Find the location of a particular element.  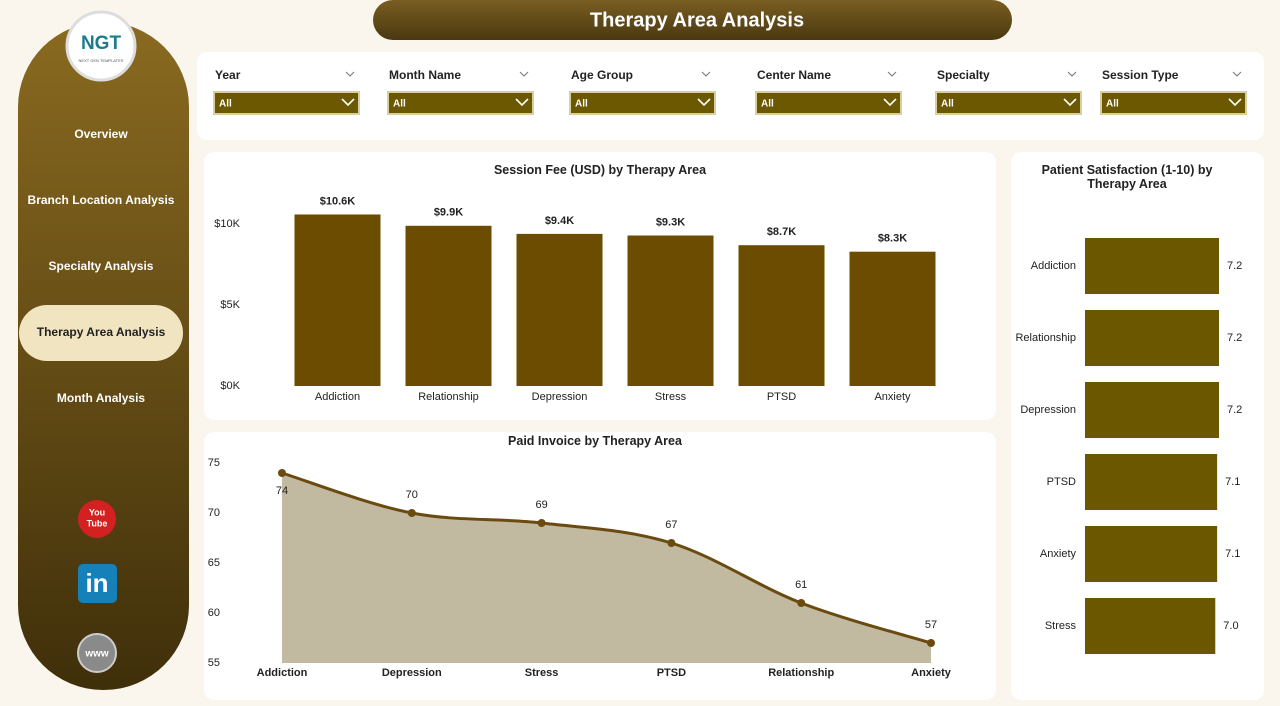

value-label: 7.0 is located at coordinates (1230, 626).